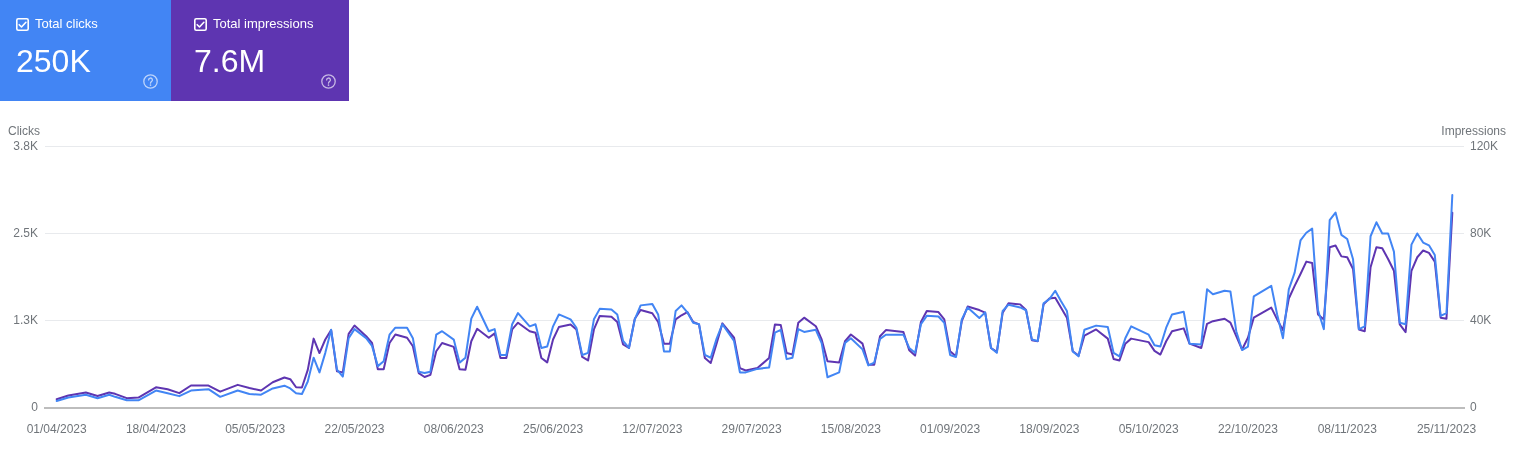 The height and width of the screenshot is (462, 1532). Describe the element at coordinates (1347, 428) in the screenshot. I see `x-tick-label: 08/11/2023` at that location.